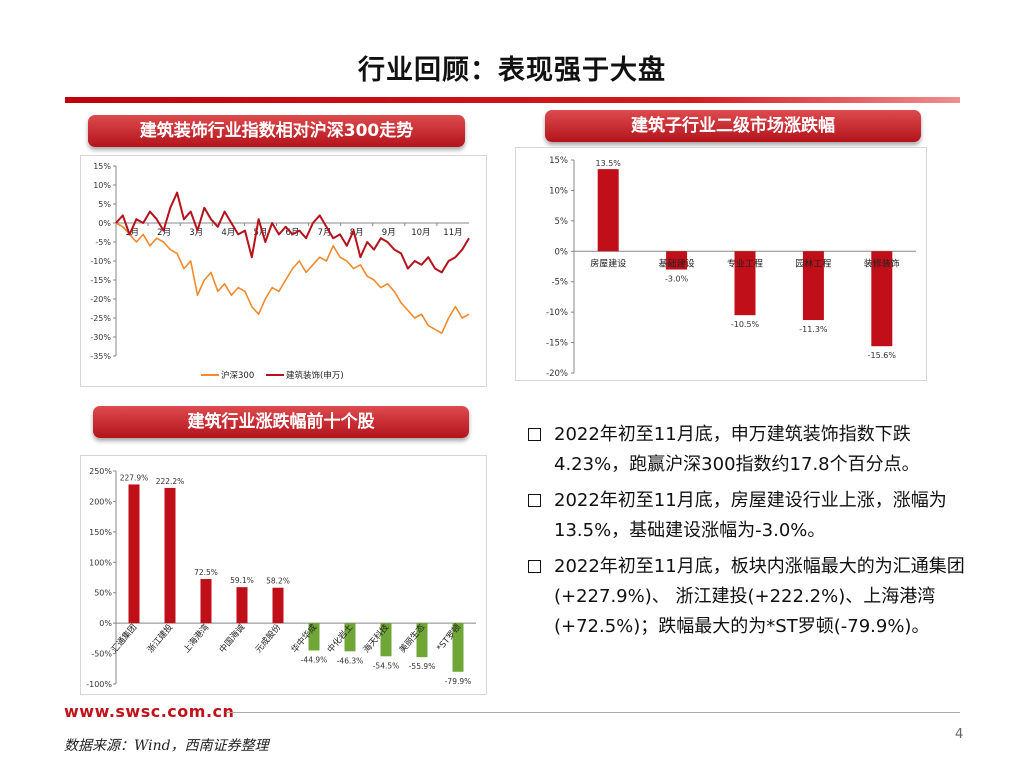 The width and height of the screenshot is (1024, 768). Describe the element at coordinates (196, 638) in the screenshot. I see `category-label: 上海港湾` at that location.